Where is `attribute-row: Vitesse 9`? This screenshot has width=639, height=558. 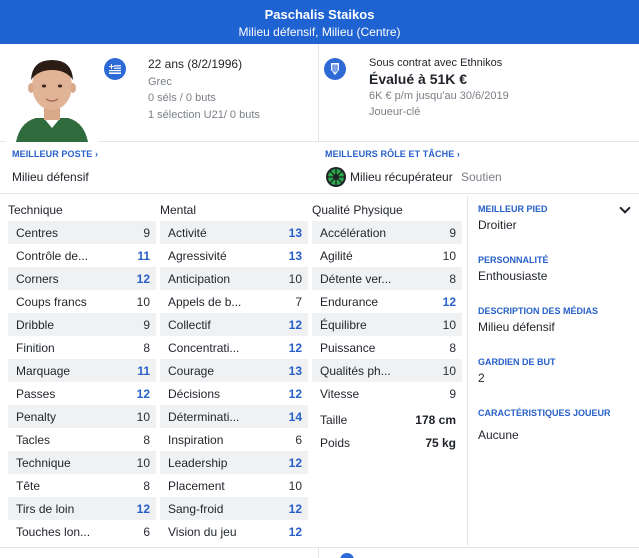
attribute-row: Vitesse 9 is located at coordinates (387, 393).